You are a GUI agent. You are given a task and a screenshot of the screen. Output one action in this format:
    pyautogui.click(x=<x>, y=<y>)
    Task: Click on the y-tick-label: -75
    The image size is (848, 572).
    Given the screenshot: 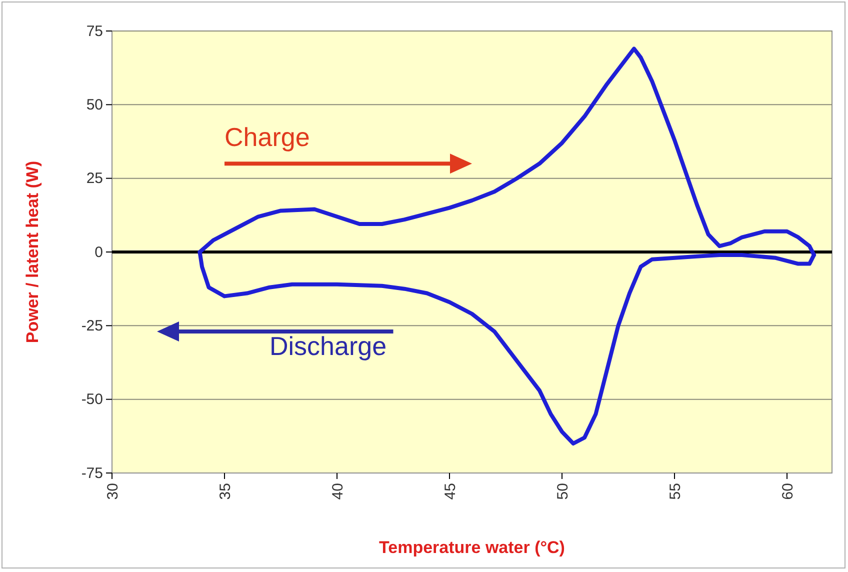 What is the action you would take?
    pyautogui.click(x=92, y=473)
    